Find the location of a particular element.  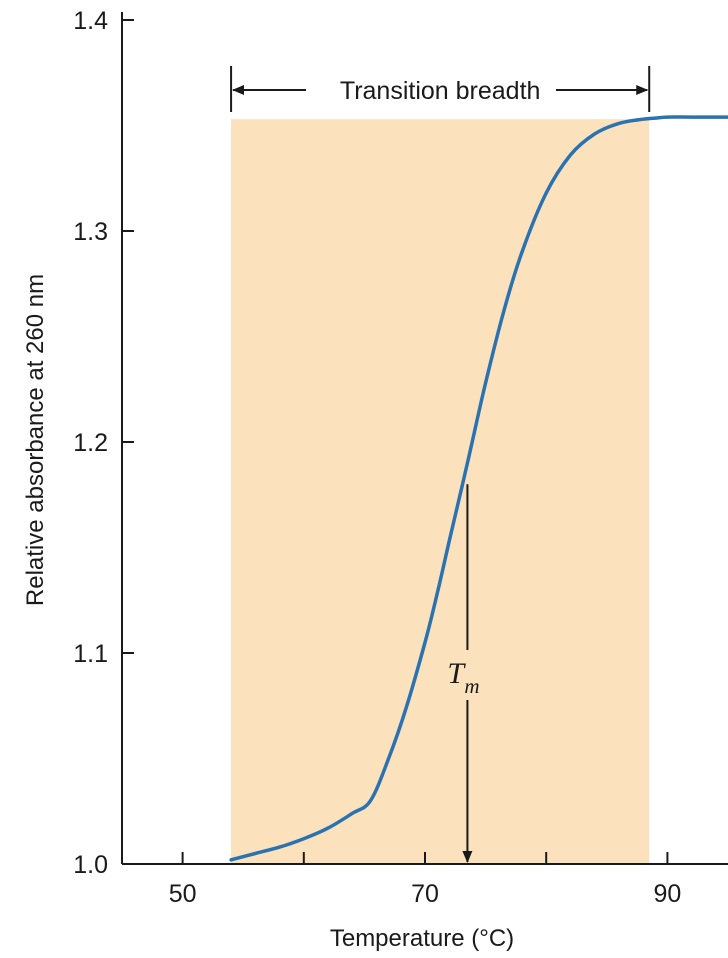

x-tick-label: 70 is located at coordinates (425, 894).